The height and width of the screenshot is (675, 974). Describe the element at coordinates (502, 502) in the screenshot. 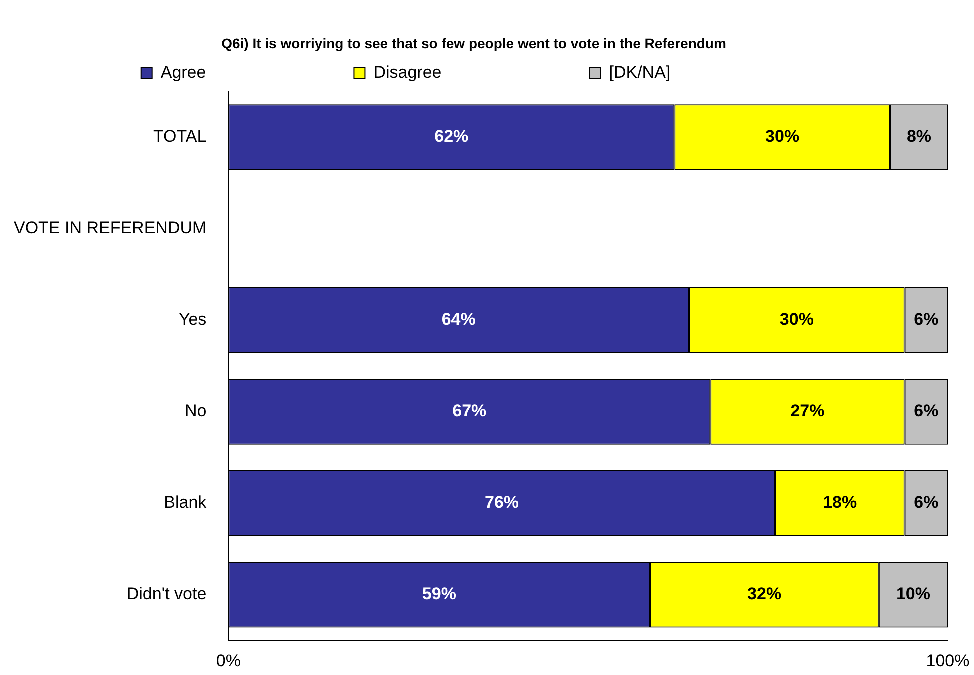

I see `data-label: 76%` at that location.